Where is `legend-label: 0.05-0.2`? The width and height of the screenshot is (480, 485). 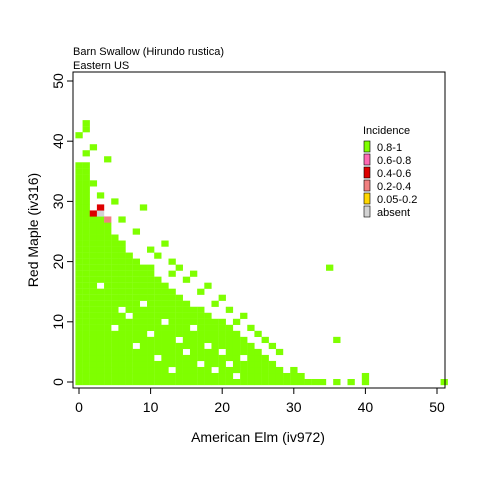 legend-label: 0.05-0.2 is located at coordinates (397, 200).